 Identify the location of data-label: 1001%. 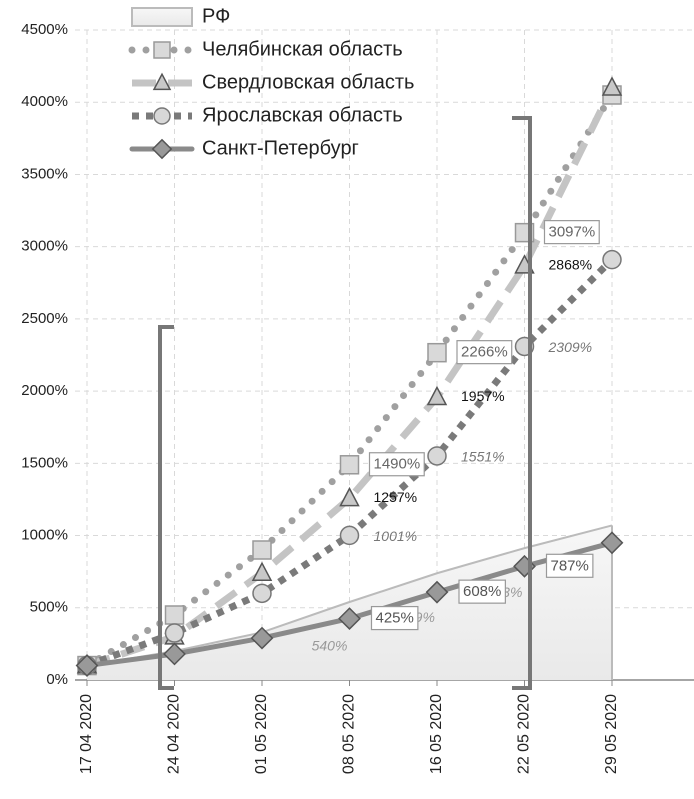
(396, 536).